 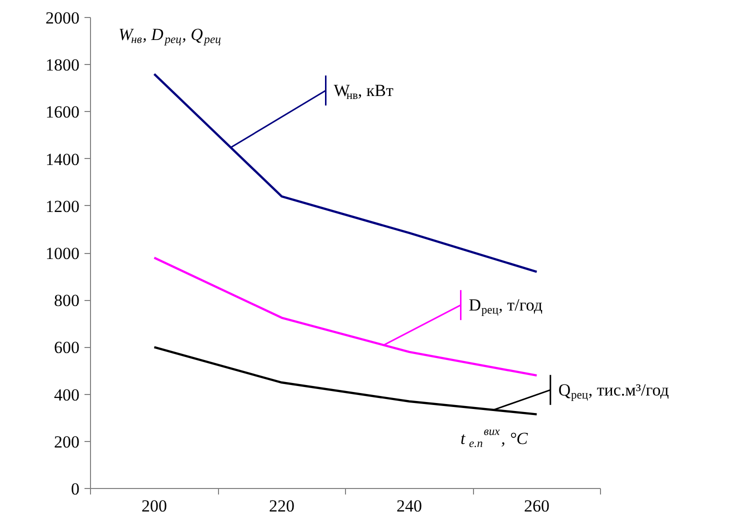 I want to click on y-tick-label: 1200, so click(x=63, y=206).